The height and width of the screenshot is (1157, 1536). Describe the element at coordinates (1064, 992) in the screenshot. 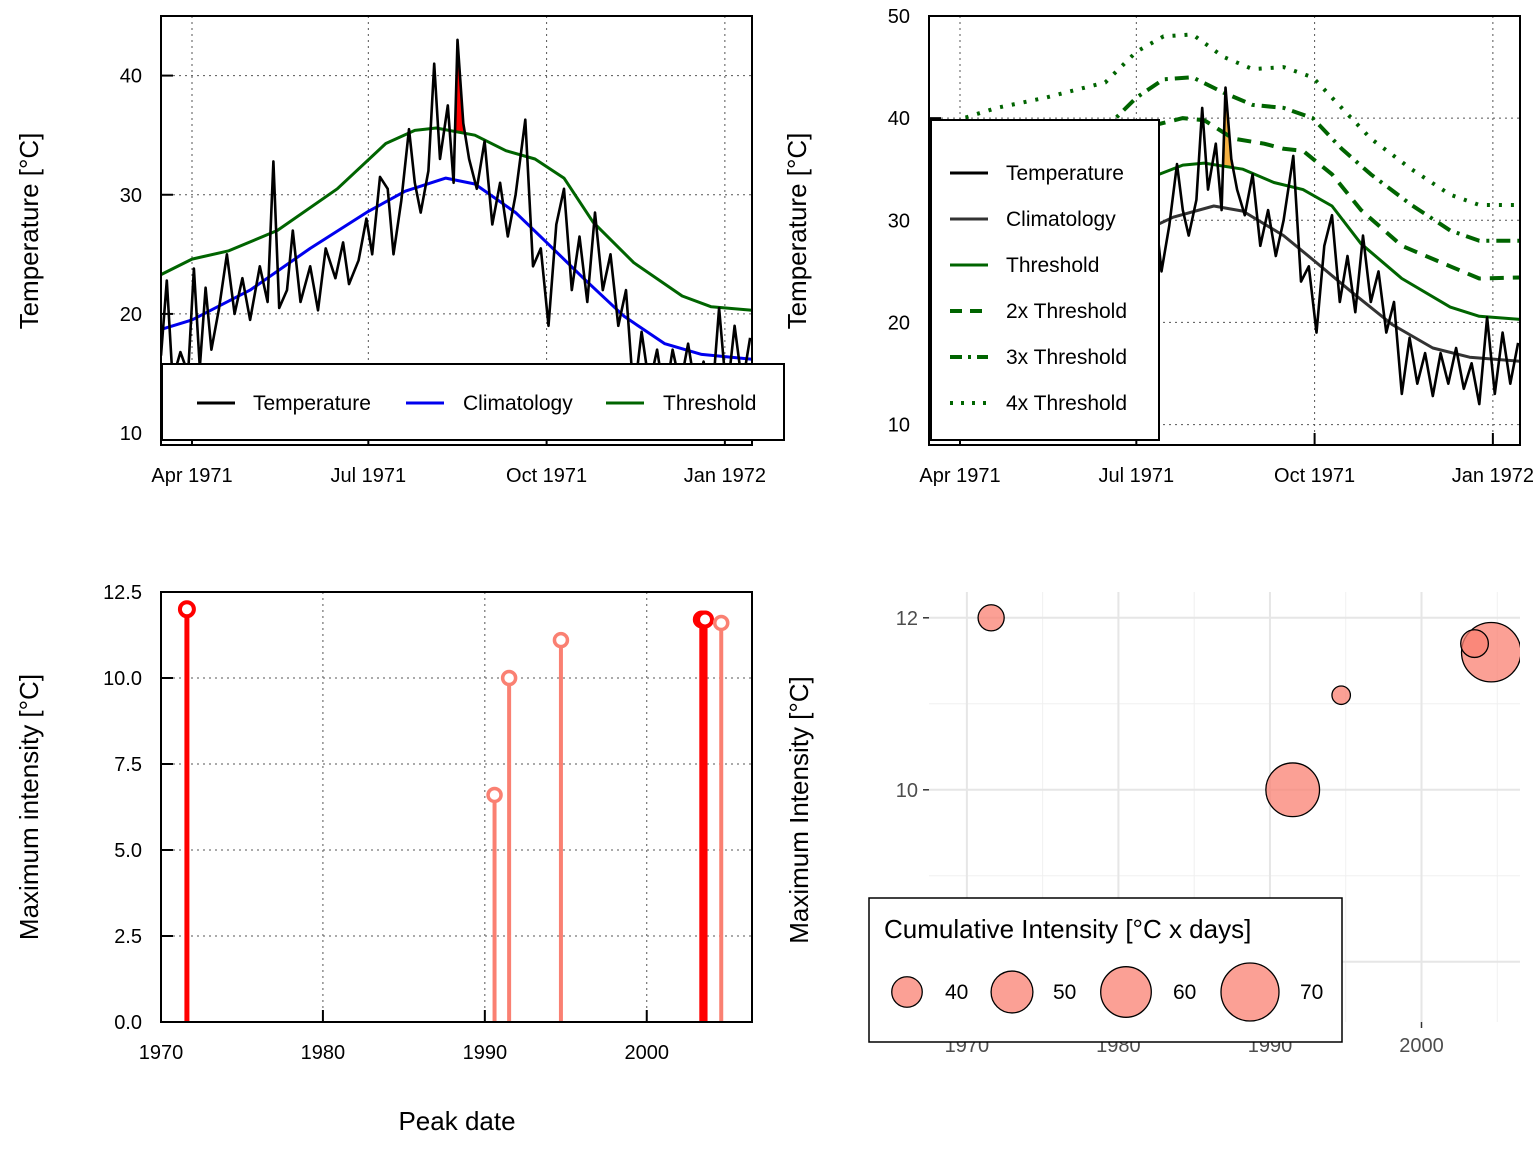

I see `legend-size-label: 50` at that location.